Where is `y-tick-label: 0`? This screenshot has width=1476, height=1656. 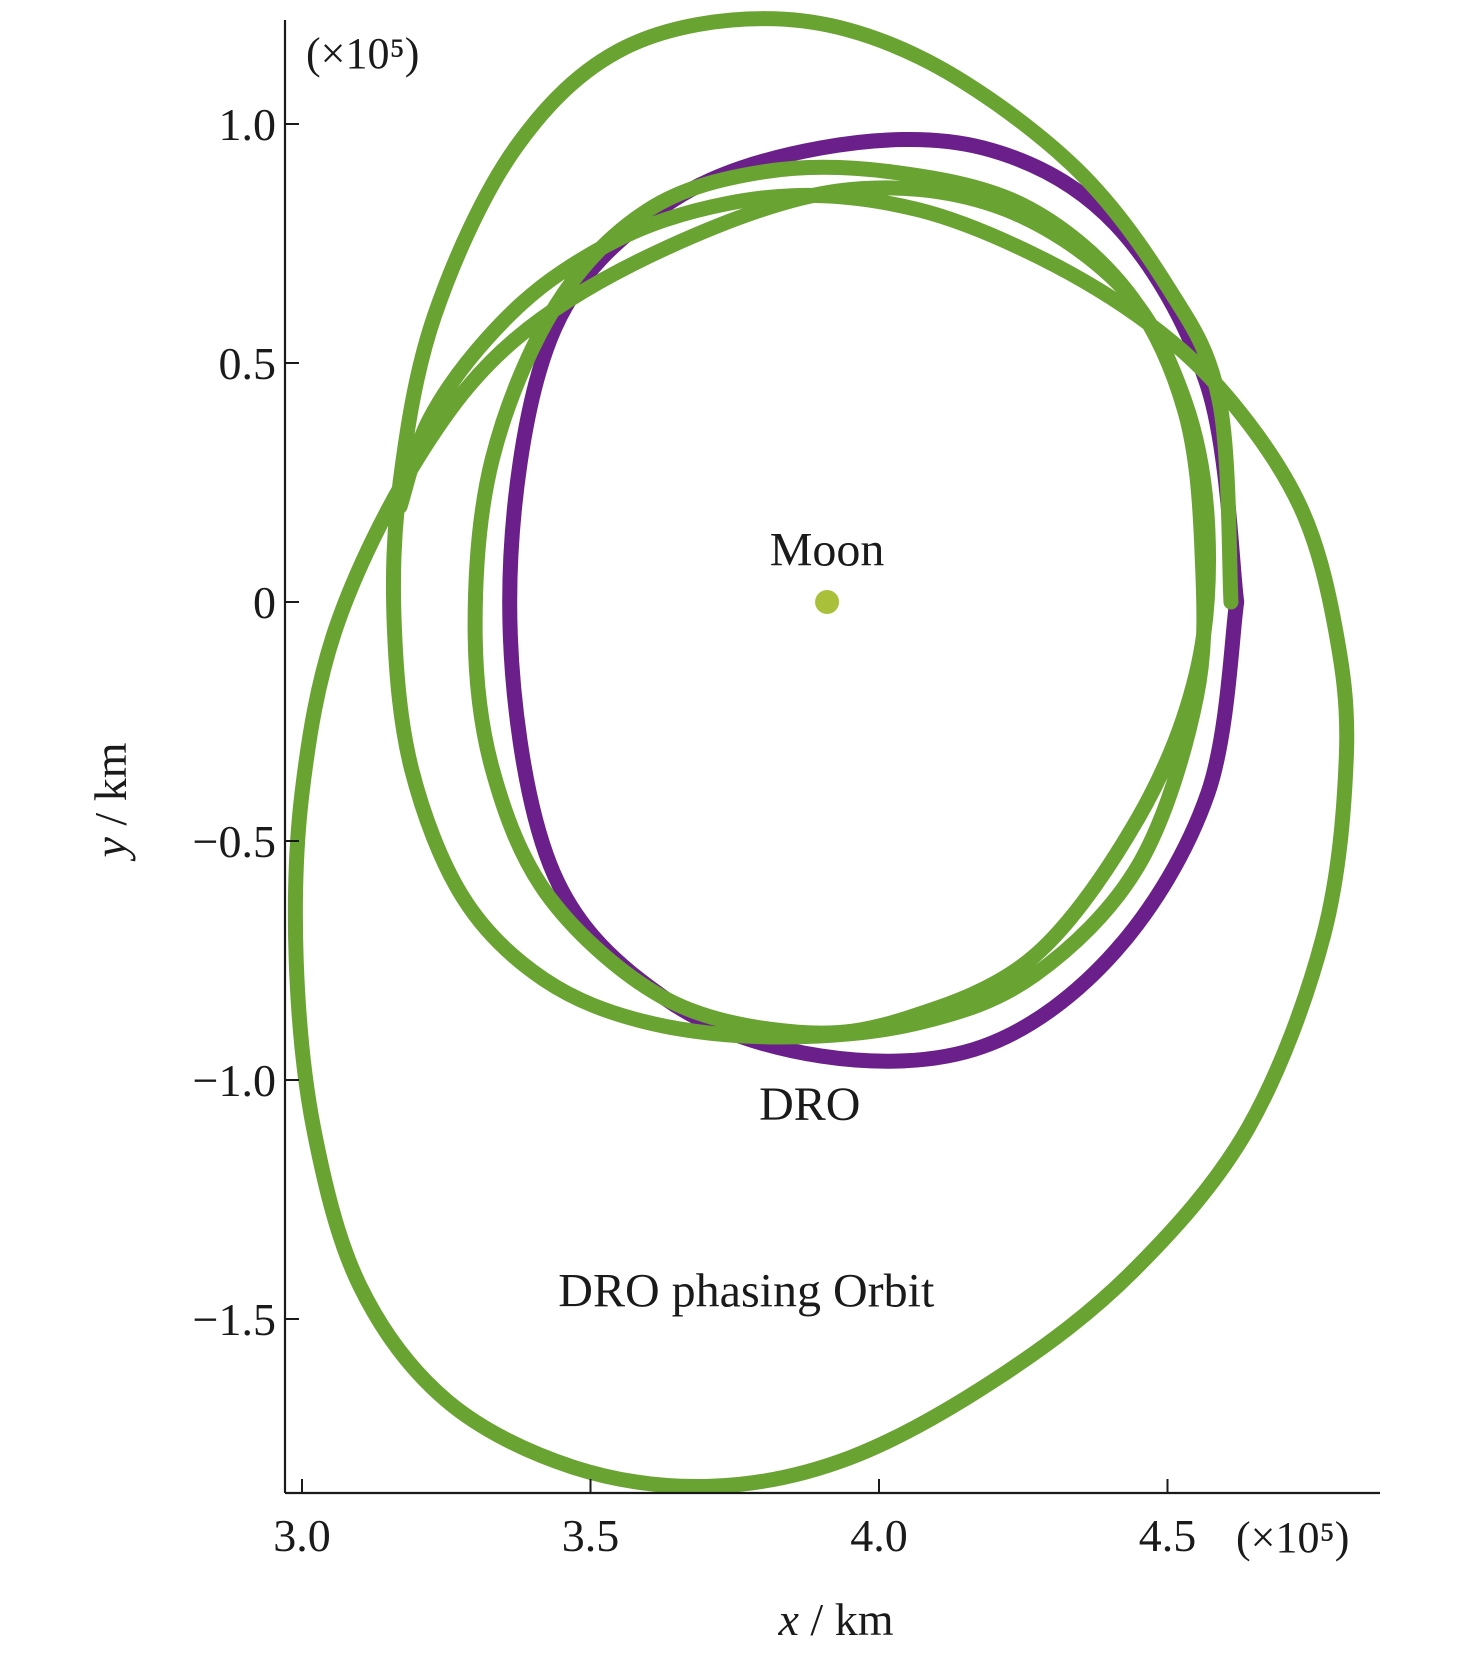 y-tick-label: 0 is located at coordinates (264, 602).